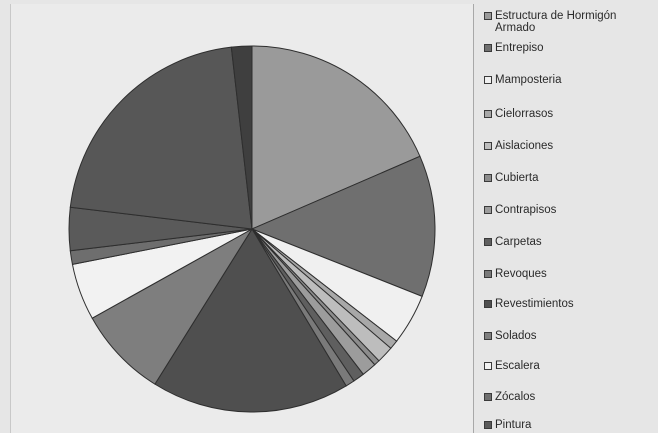 This screenshot has width=658, height=433. Describe the element at coordinates (515, 397) in the screenshot. I see `legend-label: Zócalos` at that location.